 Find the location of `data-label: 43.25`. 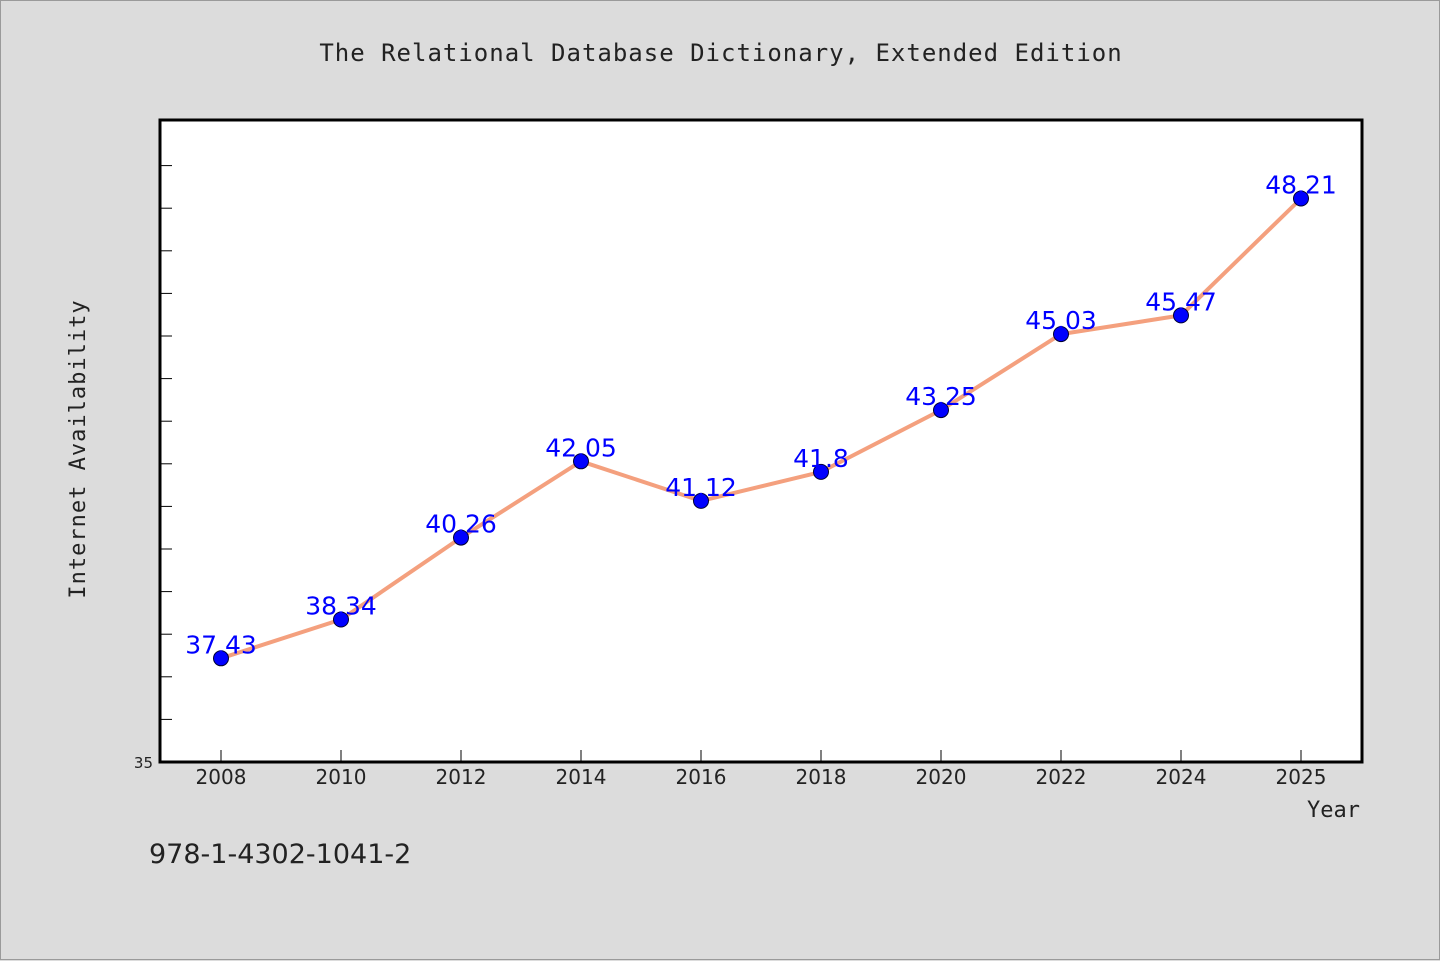

data-label: 43.25 is located at coordinates (941, 396).